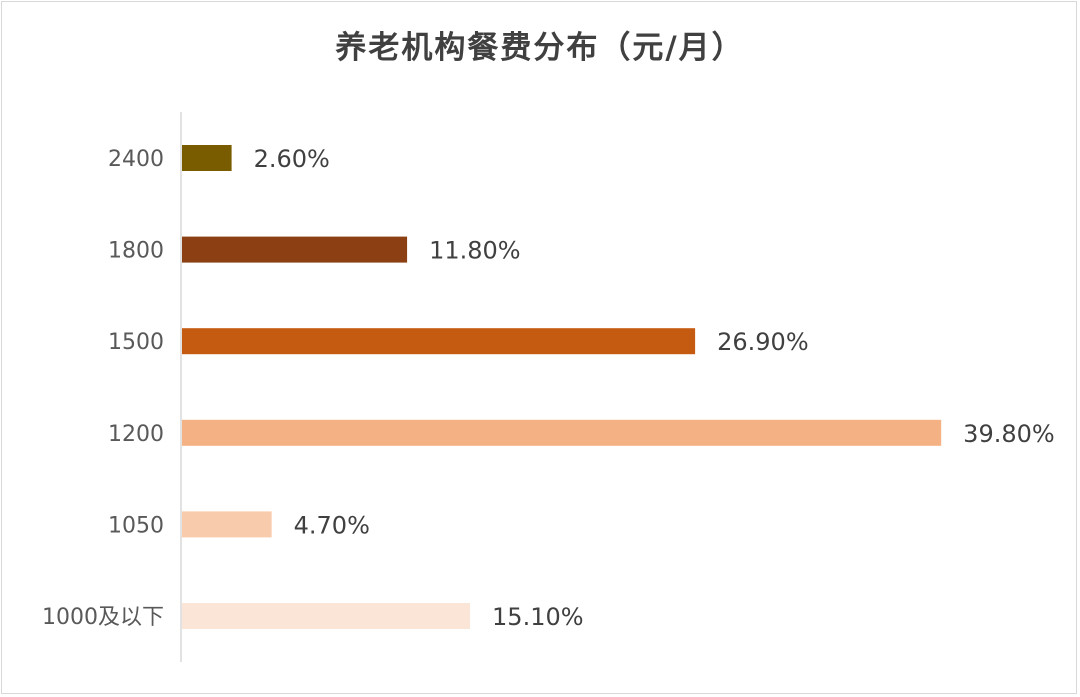 The height and width of the screenshot is (697, 1080). Describe the element at coordinates (136, 251) in the screenshot. I see `y-tick-label: 1800` at that location.